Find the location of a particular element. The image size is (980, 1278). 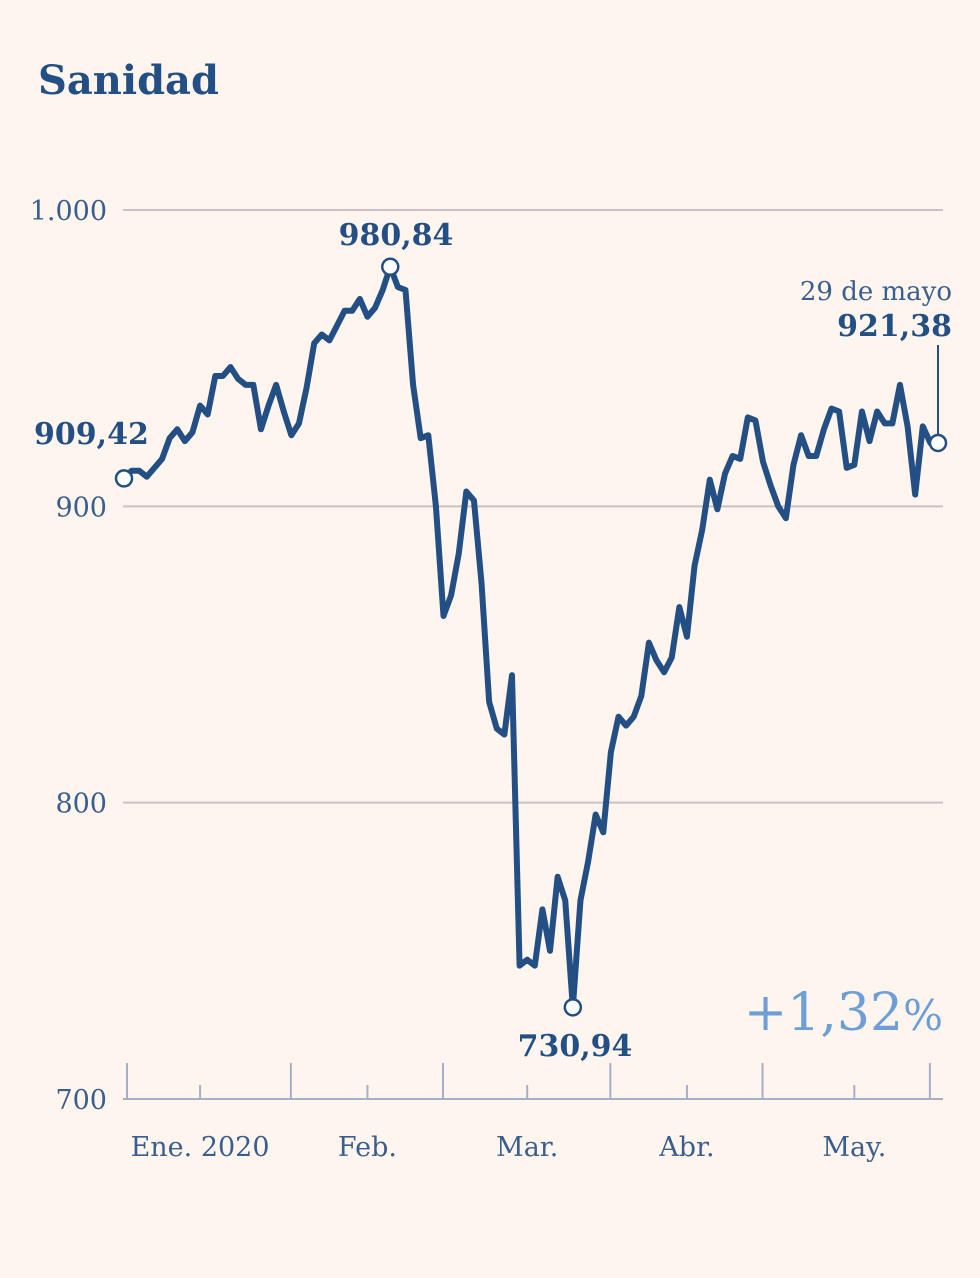

max-value-label: 980,84 is located at coordinates (396, 235).